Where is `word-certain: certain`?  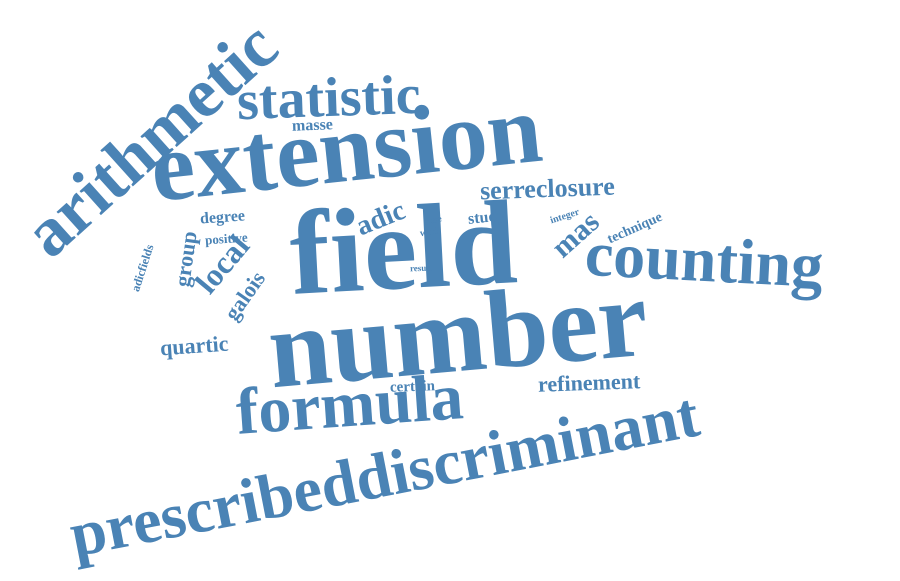
word-certain: certain is located at coordinates (412, 387).